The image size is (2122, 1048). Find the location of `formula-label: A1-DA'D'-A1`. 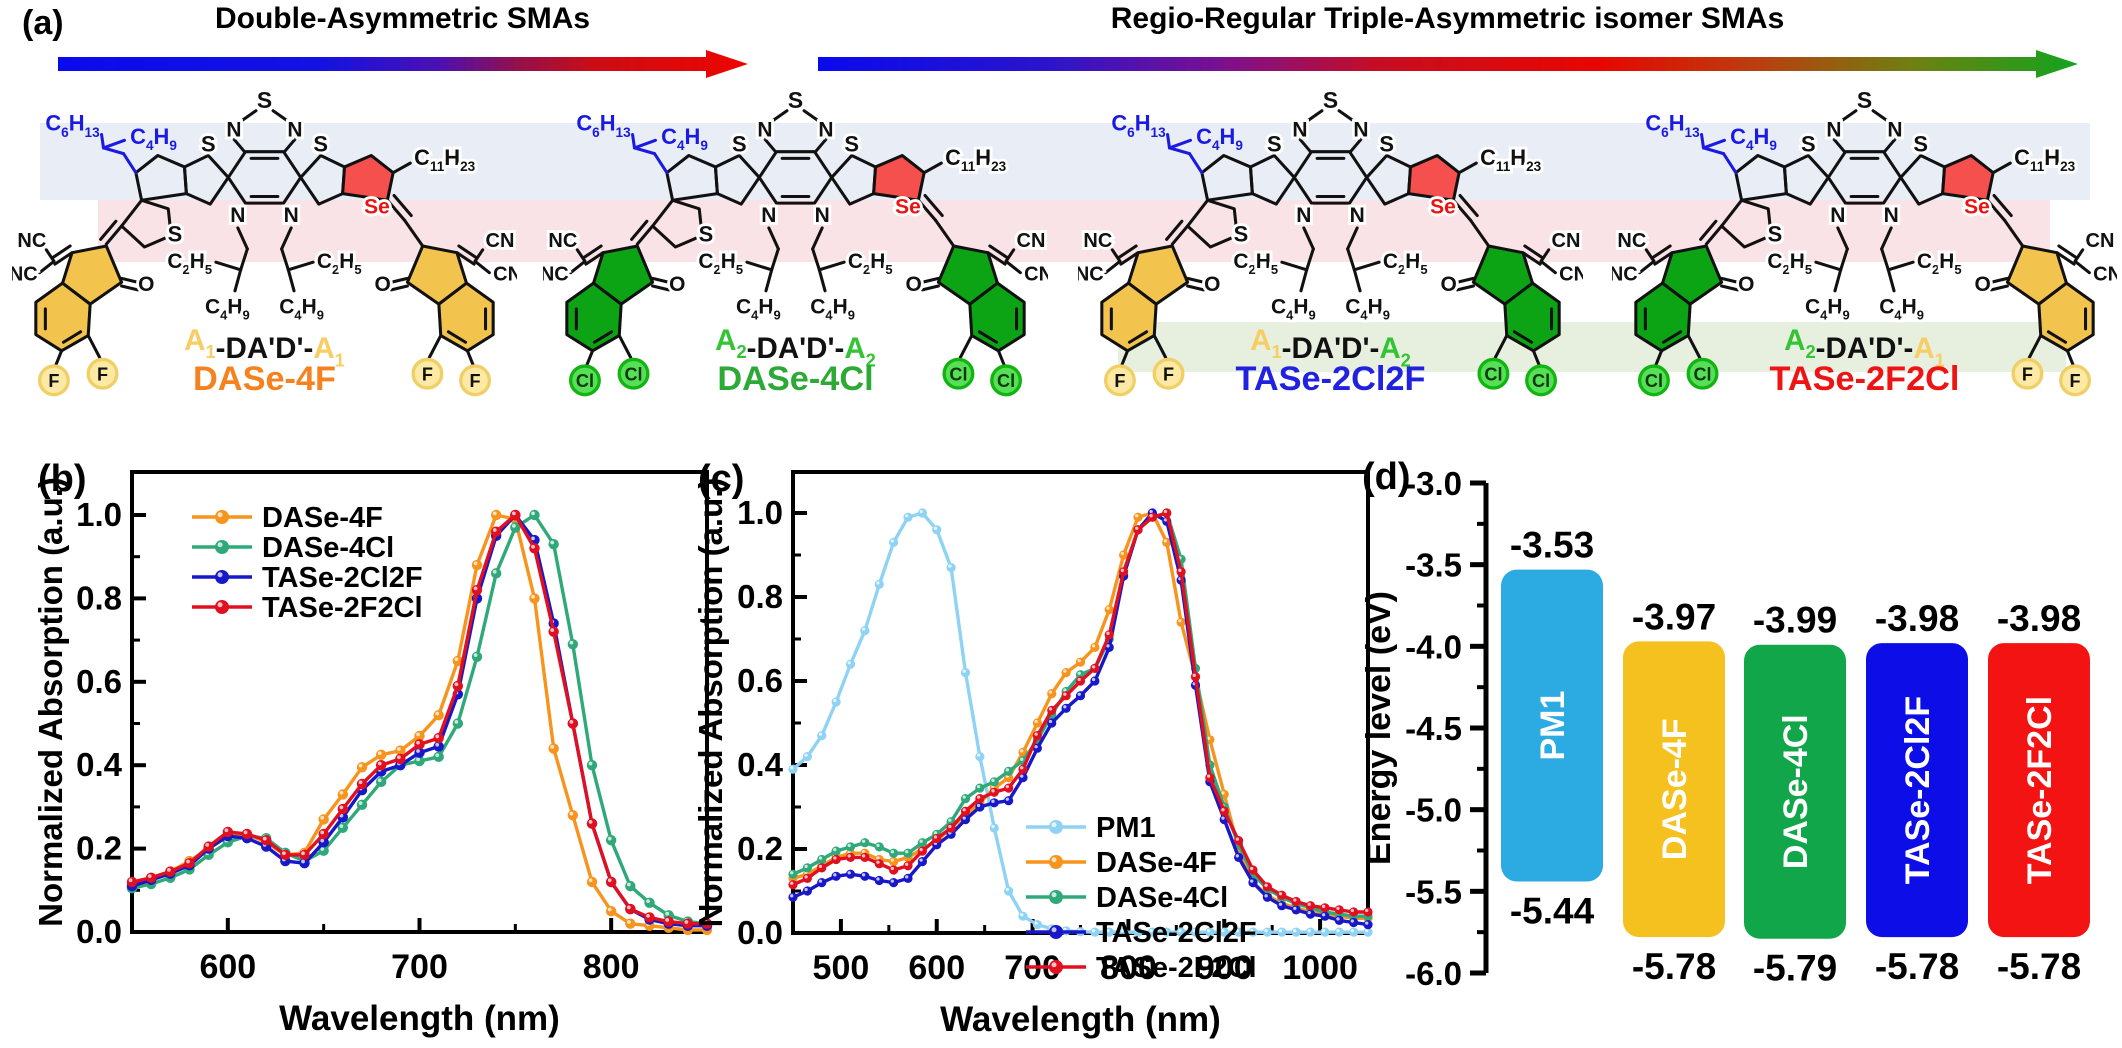

formula-label: A1-DA'D'-A1 is located at coordinates (264, 347).